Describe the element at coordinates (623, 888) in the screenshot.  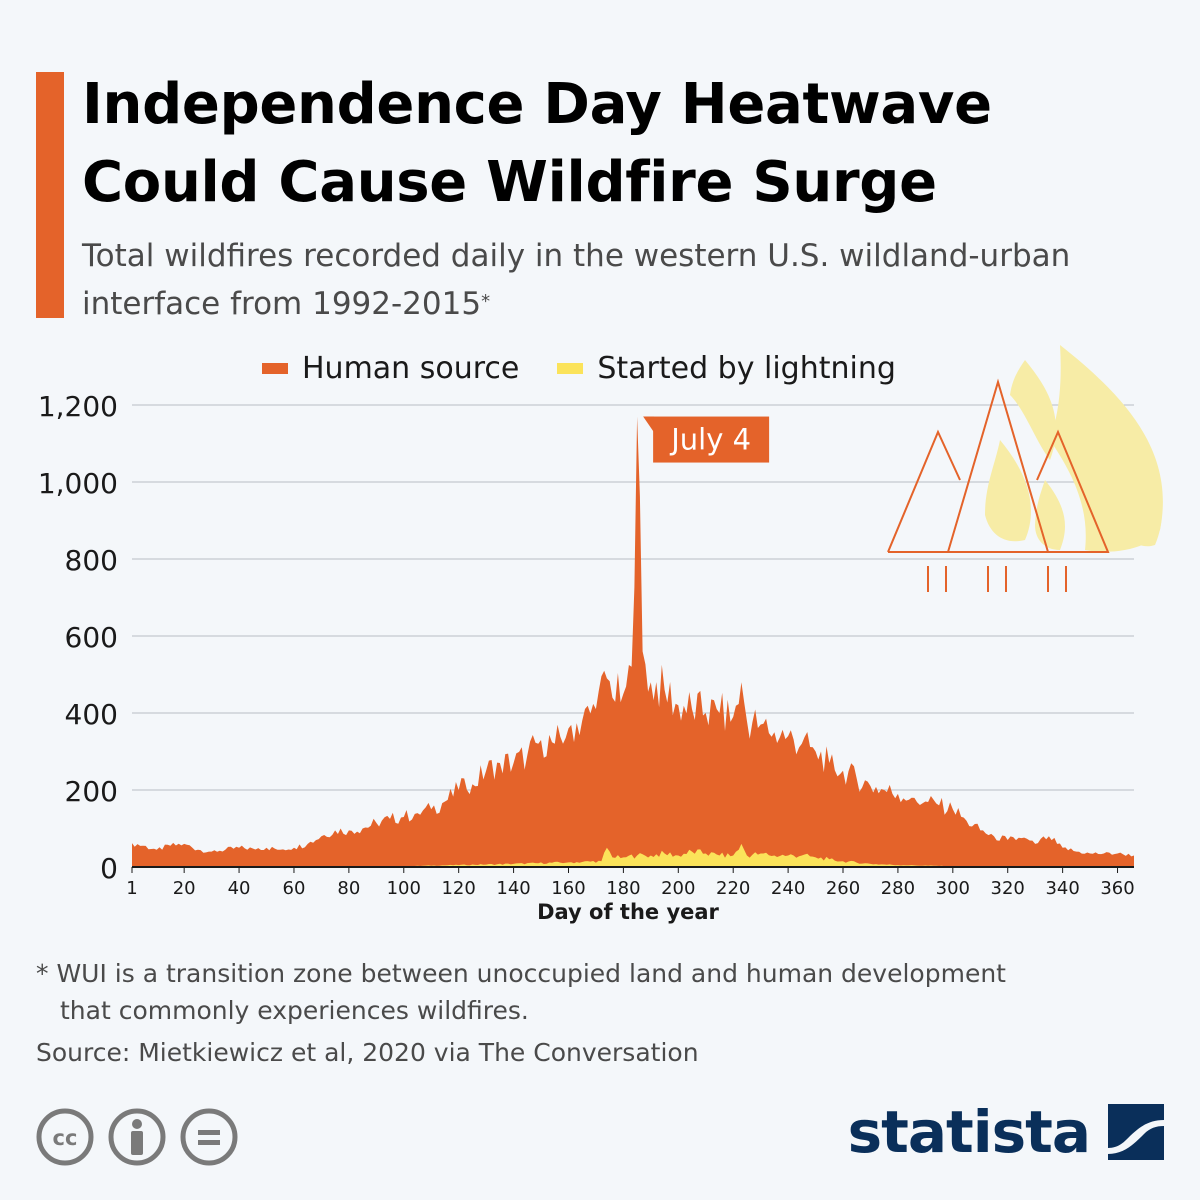
I see `x-tick-label: 180` at that location.